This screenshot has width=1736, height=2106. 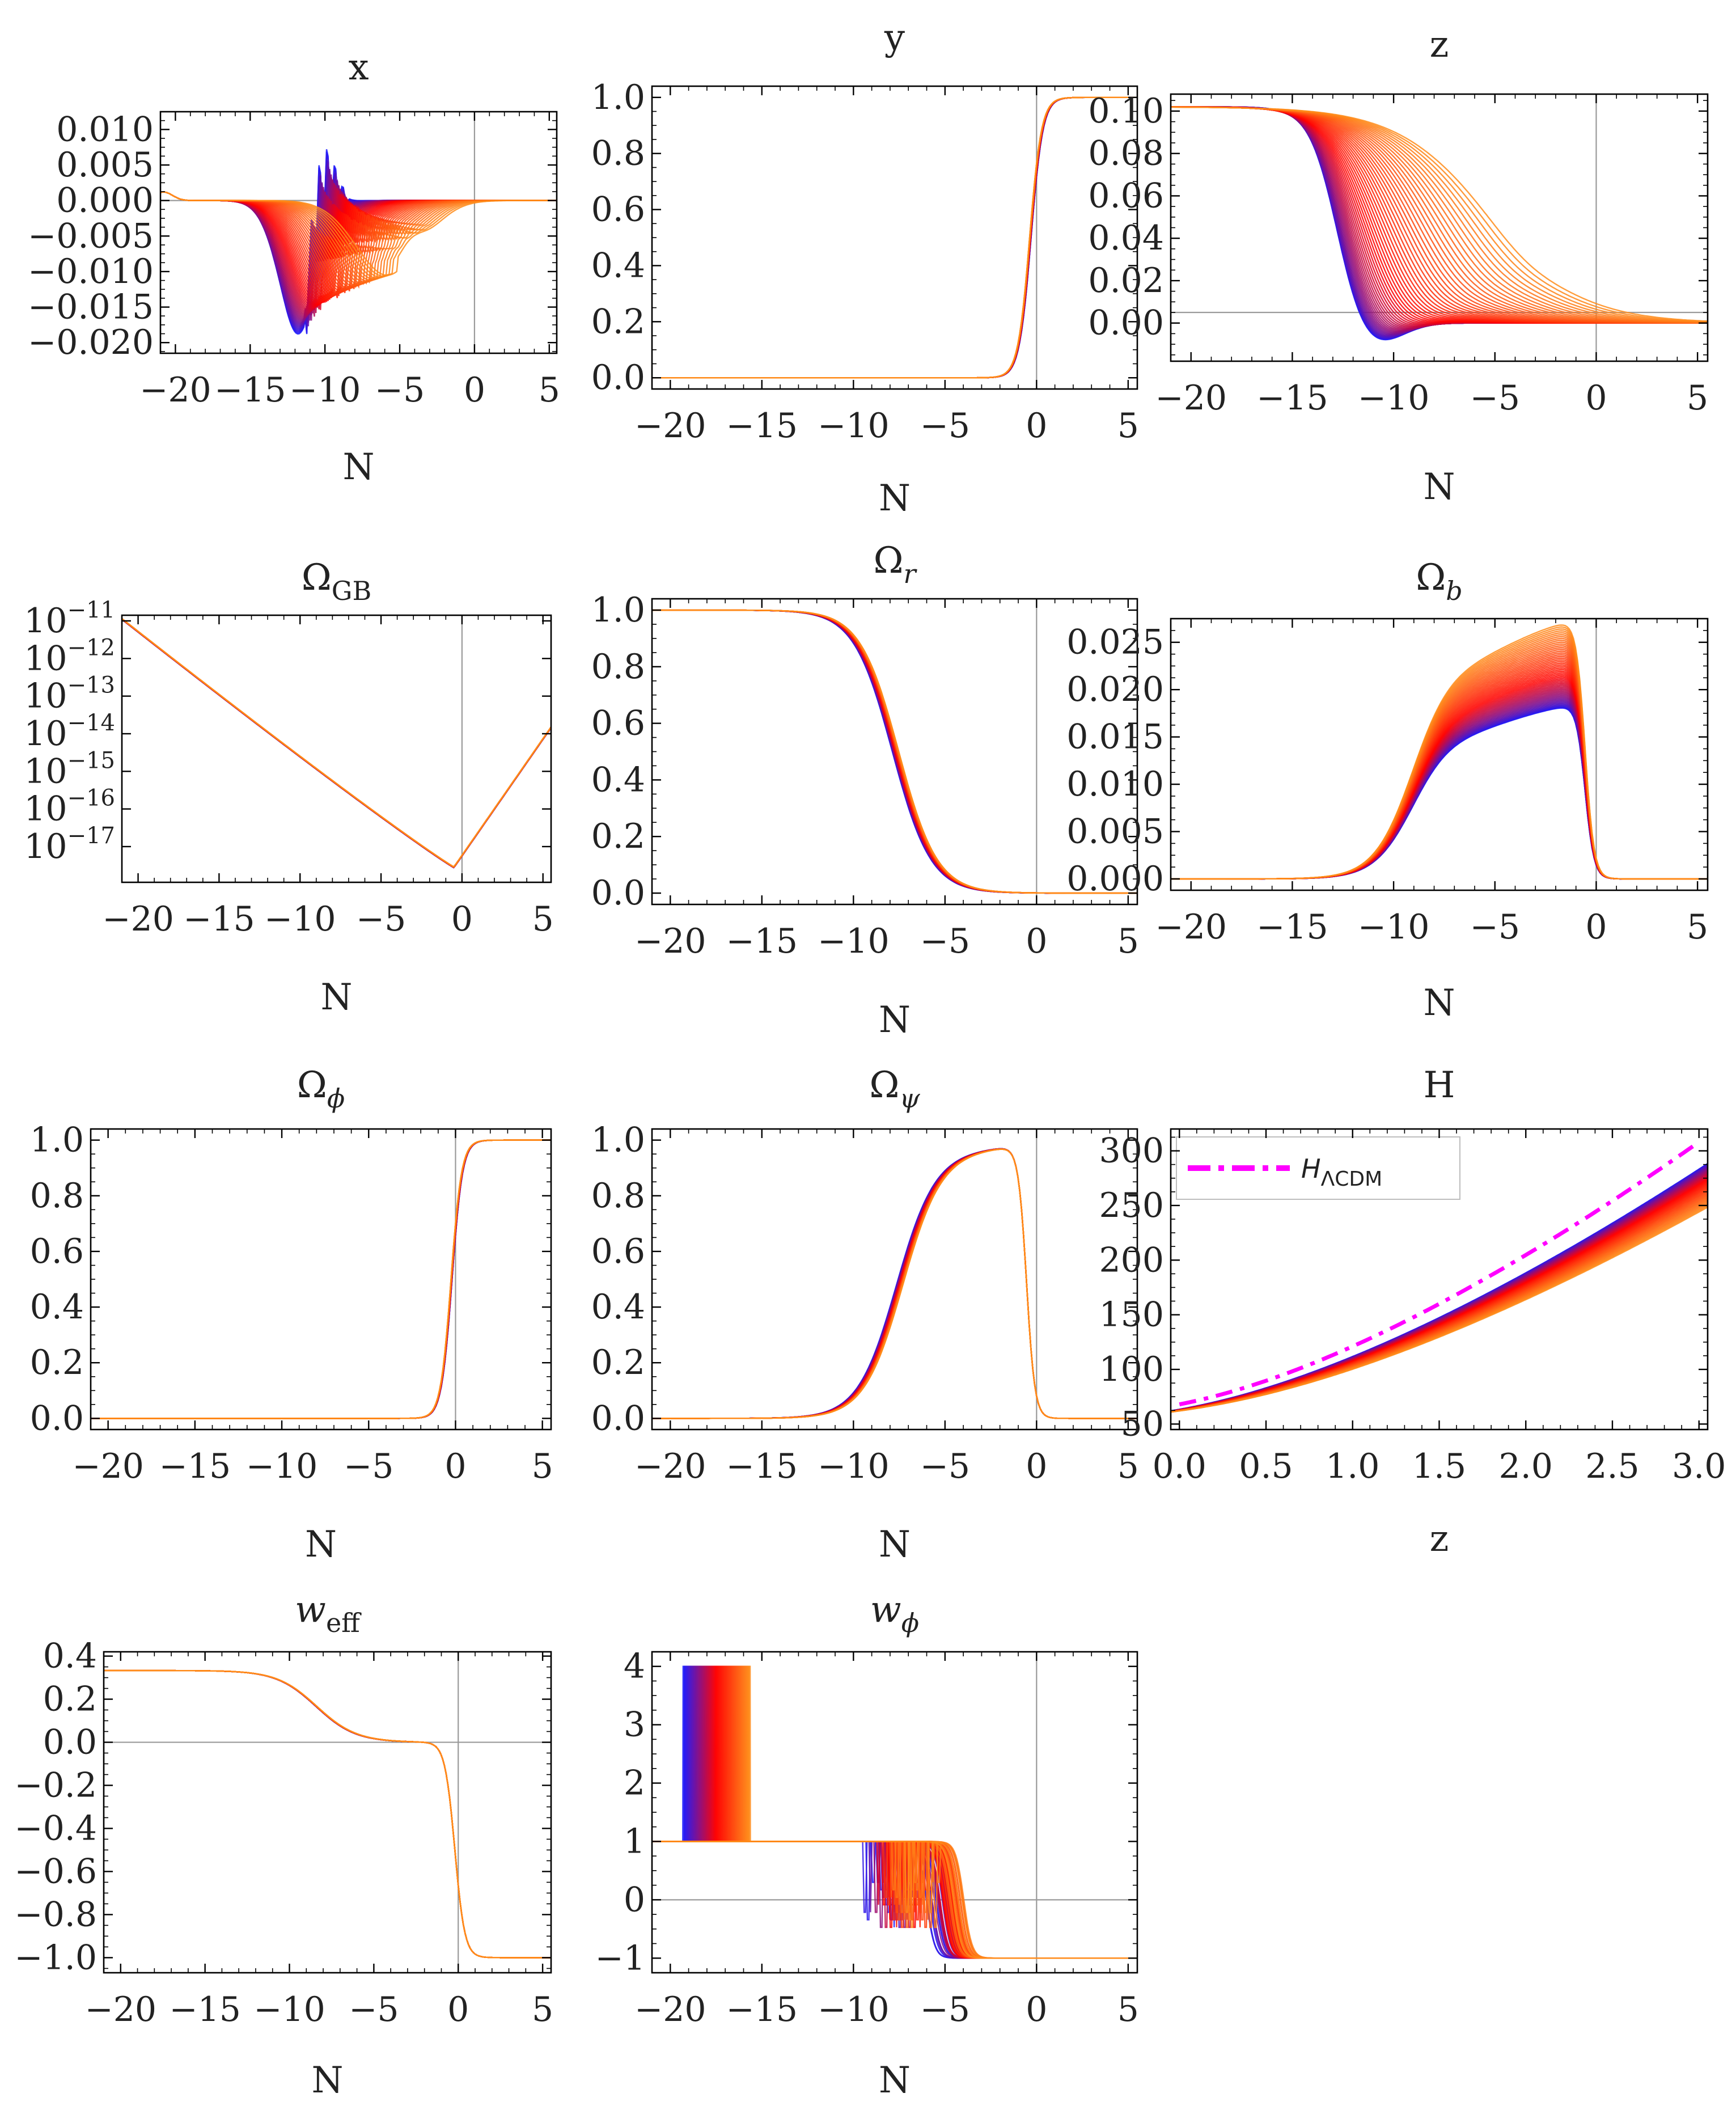 I want to click on omega_gb-ytick-exponent: −11, so click(x=91, y=610).